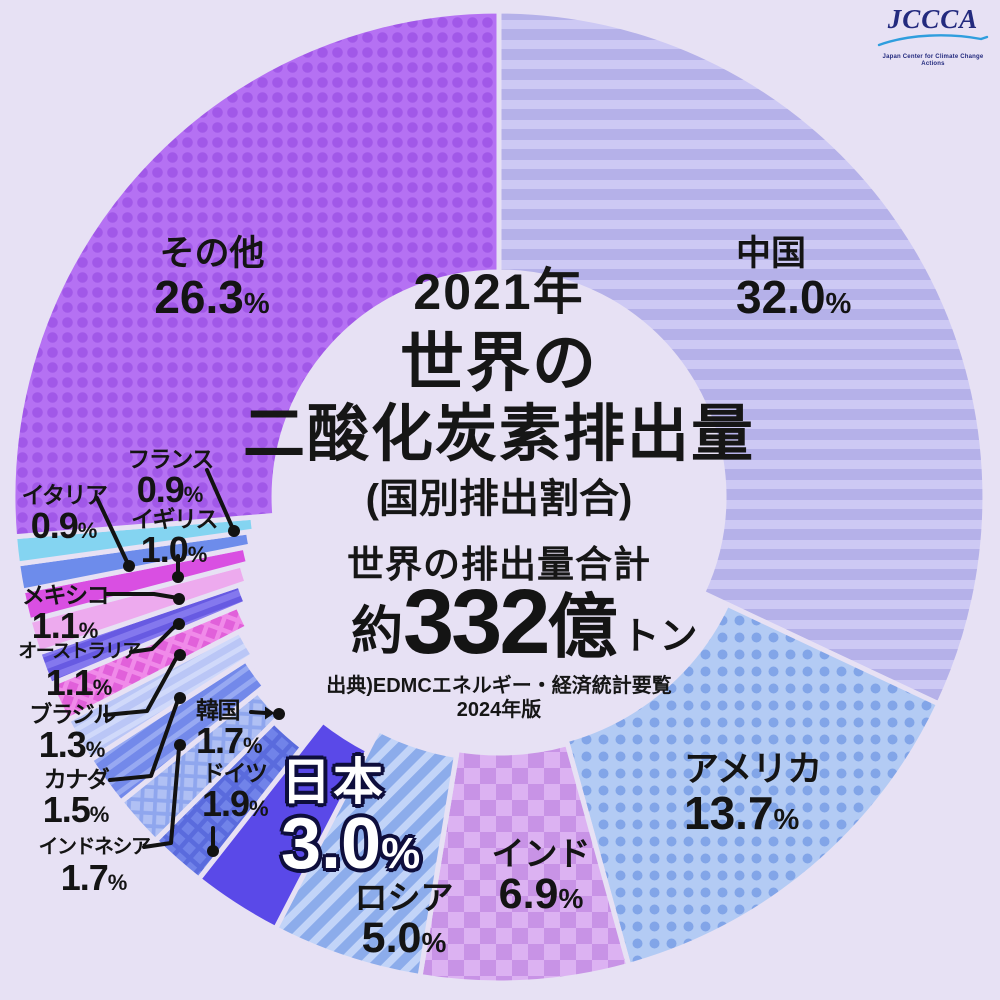 The height and width of the screenshot is (1000, 1000). What do you see at coordinates (79, 651) in the screenshot?
I see `label-australia-name: オーストラリア` at bounding box center [79, 651].